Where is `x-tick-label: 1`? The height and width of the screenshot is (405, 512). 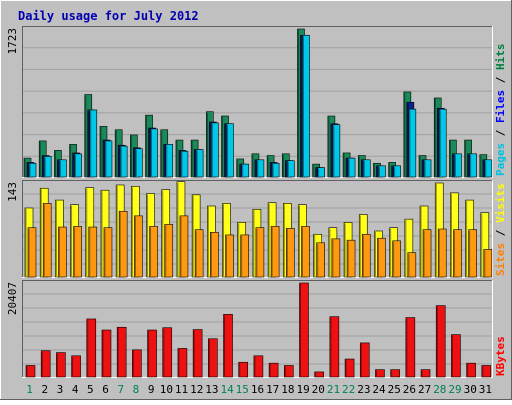 x-tick-label: 1 is located at coordinates (29, 389).